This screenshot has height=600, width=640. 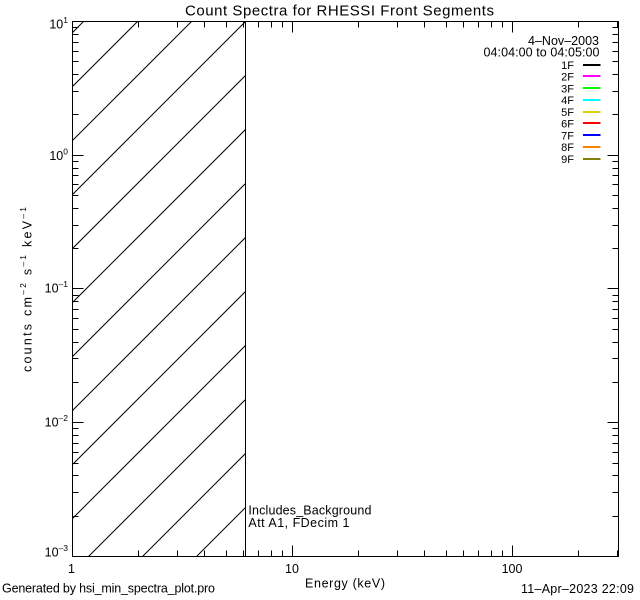 What do you see at coordinates (567, 125) in the screenshot?
I see `svg-text: 6F` at bounding box center [567, 125].